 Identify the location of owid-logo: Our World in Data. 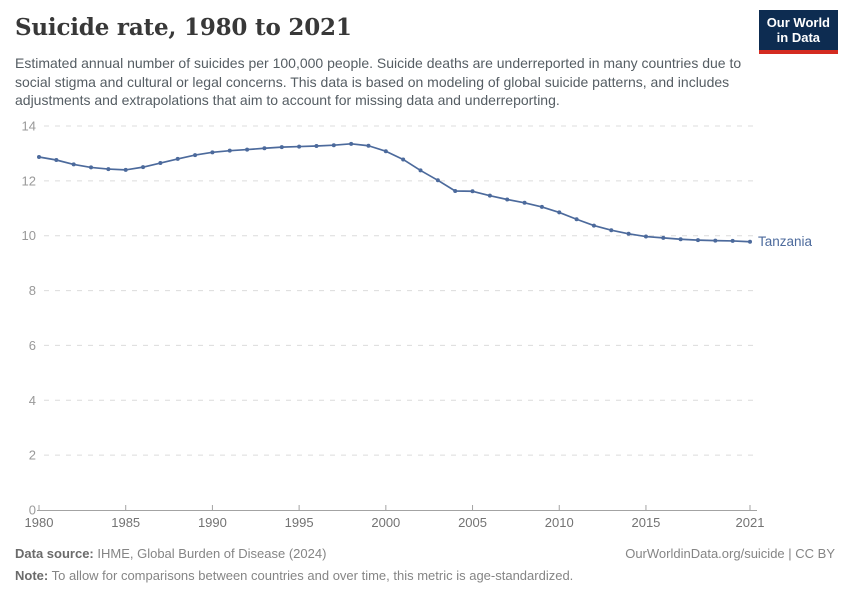
(798, 32).